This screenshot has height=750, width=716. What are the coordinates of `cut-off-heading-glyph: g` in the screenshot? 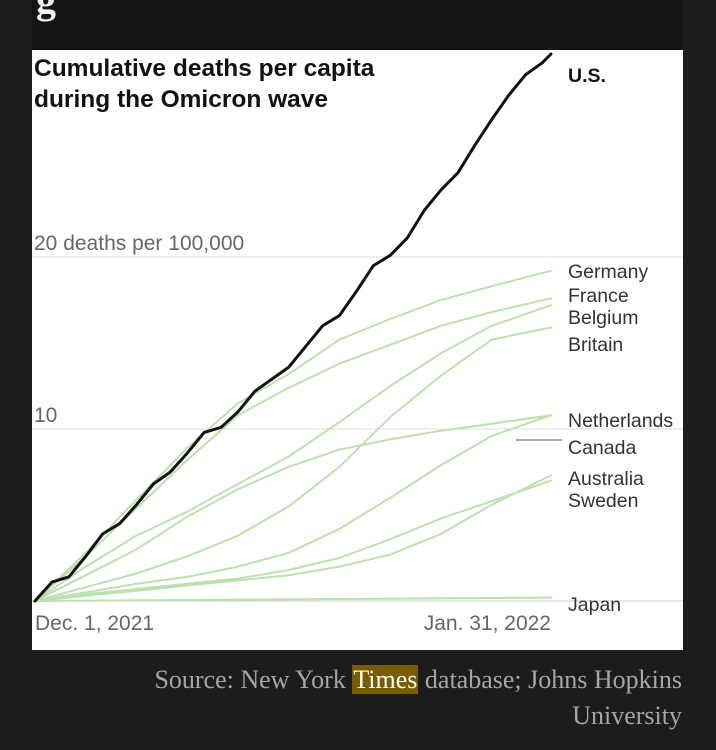 It's located at (46, 11).